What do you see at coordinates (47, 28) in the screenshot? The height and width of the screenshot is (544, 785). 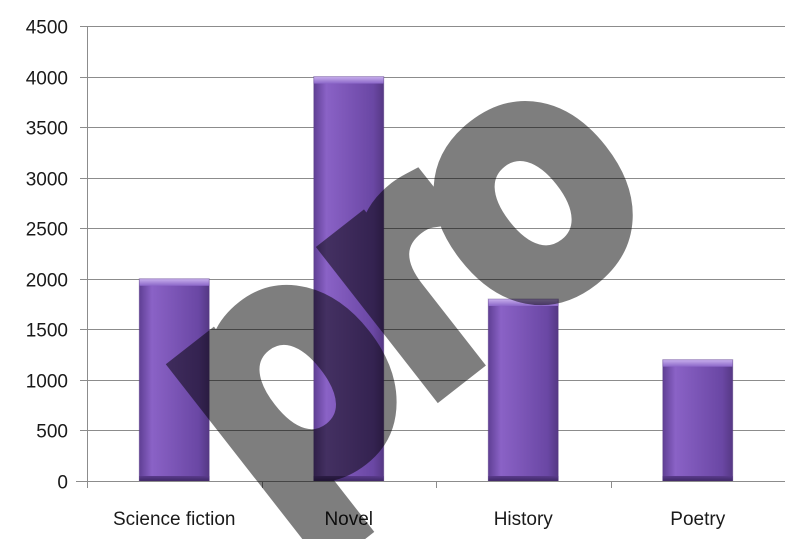 I see `y-tick-label: 4500` at bounding box center [47, 28].